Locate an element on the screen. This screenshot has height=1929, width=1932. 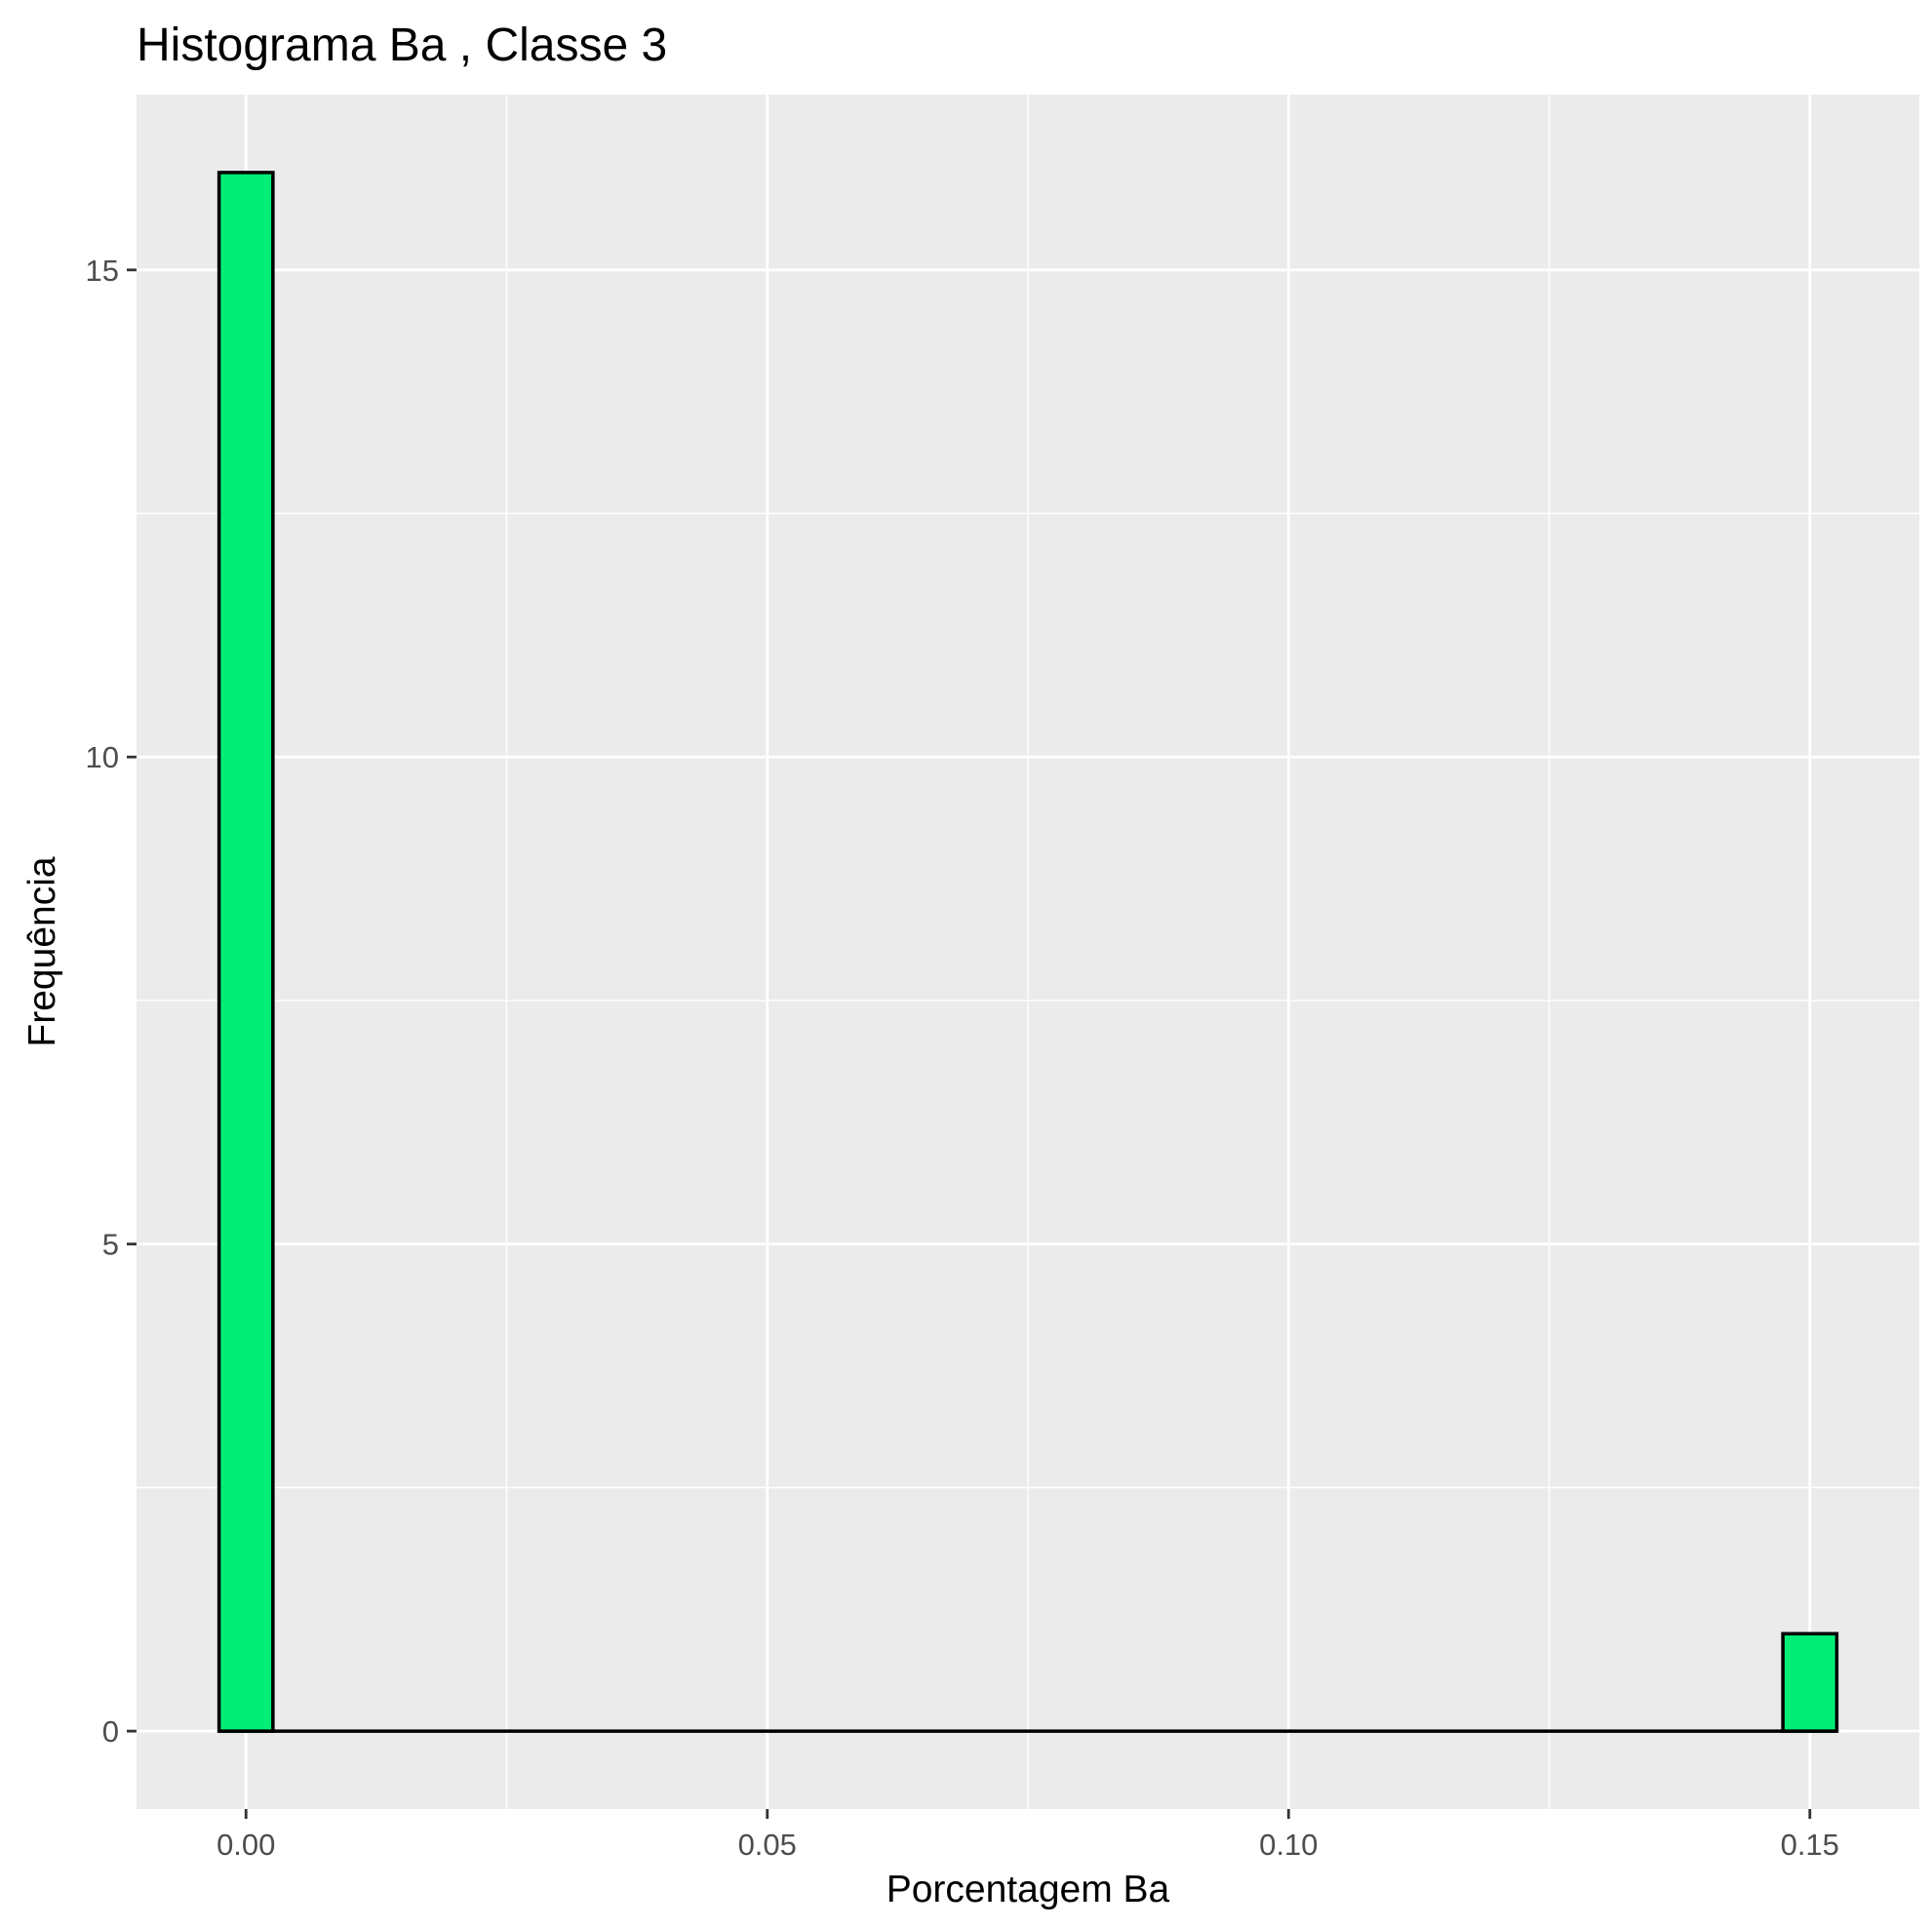
y-tick-label: 5 is located at coordinates (110, 1245).